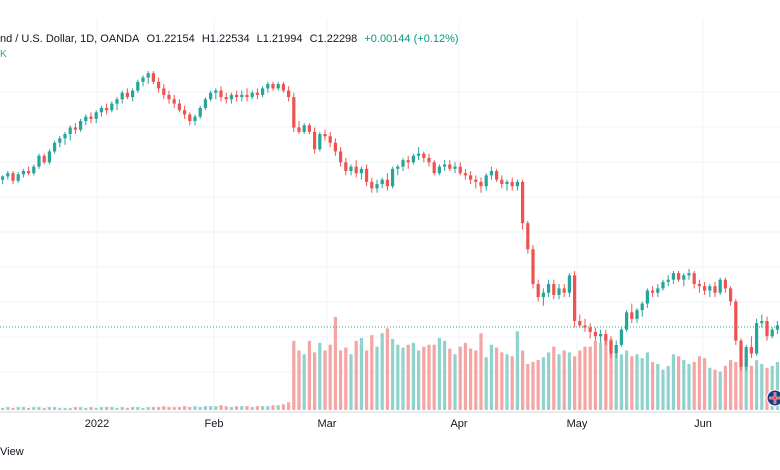 The height and width of the screenshot is (470, 780). Describe the element at coordinates (411, 39) in the screenshot. I see `change-value: +0.00144 (+0.12%)` at that location.